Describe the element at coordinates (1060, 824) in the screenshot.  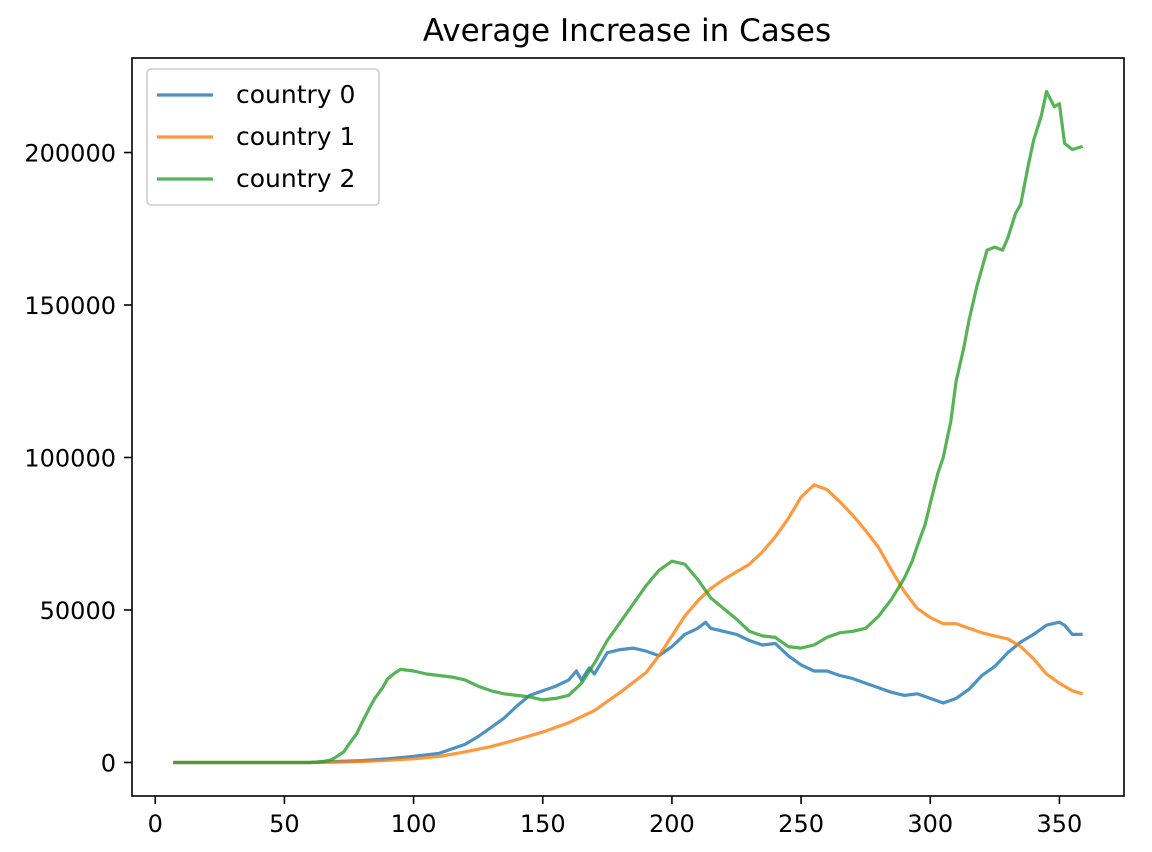
I see `x-tick-label: 350` at that location.